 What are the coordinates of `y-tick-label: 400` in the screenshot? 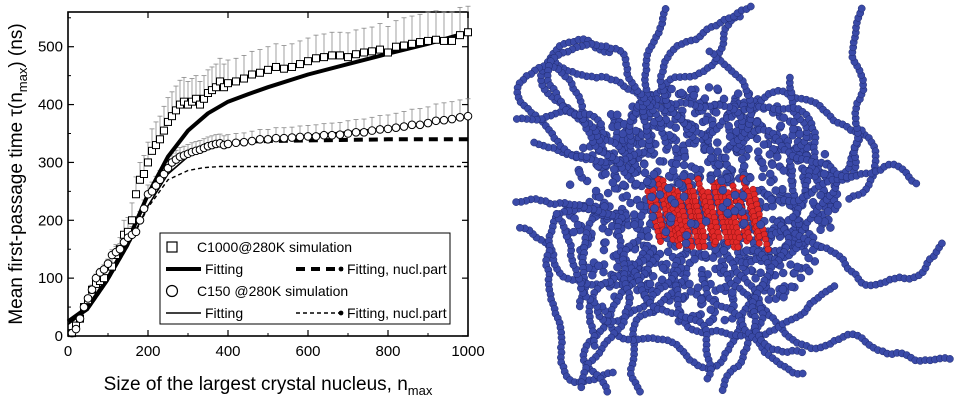 It's located at (50, 105).